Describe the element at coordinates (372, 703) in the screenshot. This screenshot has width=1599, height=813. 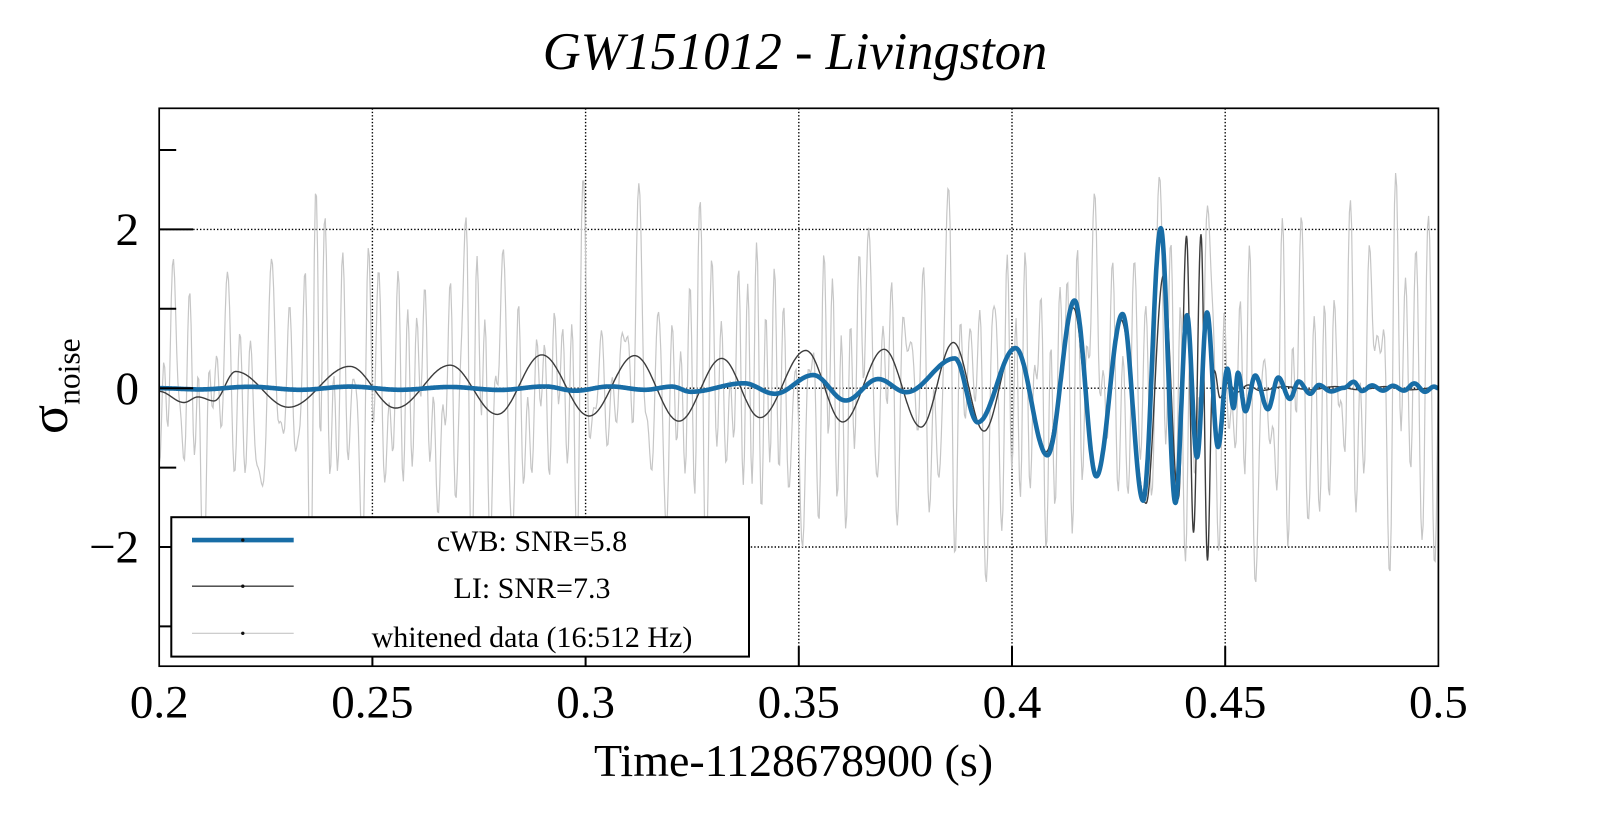
I see `svg-text: 0.25` at that location.